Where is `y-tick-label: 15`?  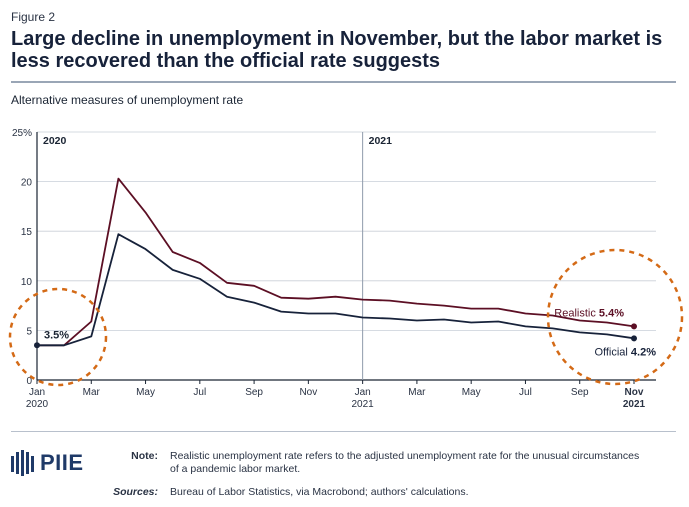
y-tick-label: 15 is located at coordinates (27, 232).